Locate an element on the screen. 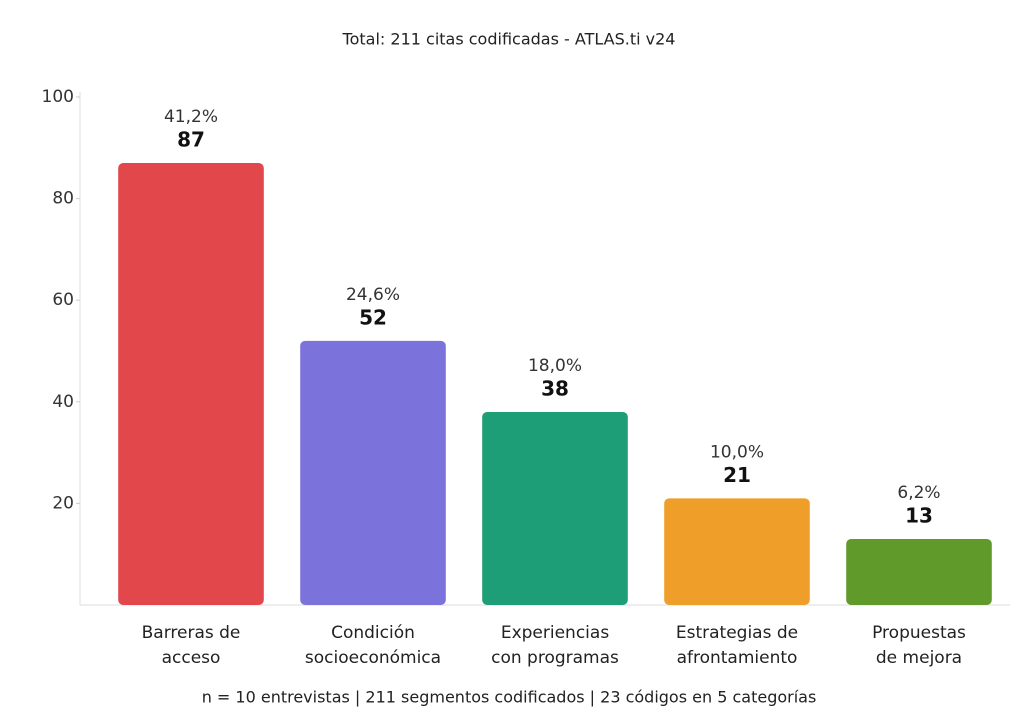  x-tick-label: acceso is located at coordinates (191, 658).